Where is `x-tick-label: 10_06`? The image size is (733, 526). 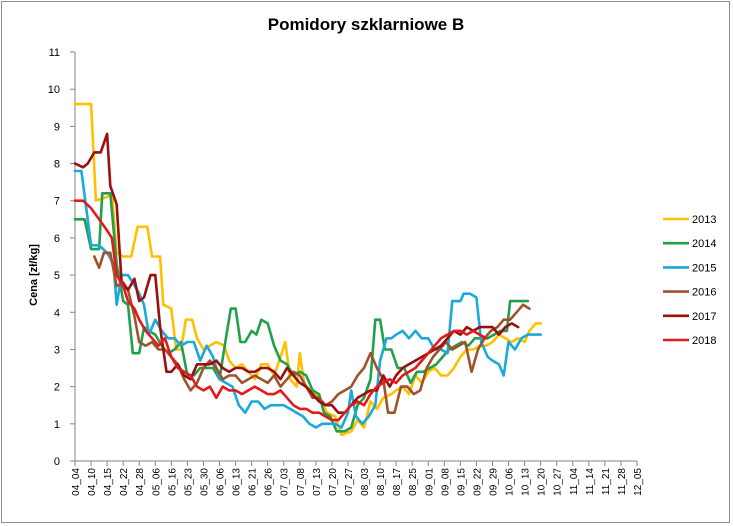 x-tick-label: 10_06 is located at coordinates (510, 482).